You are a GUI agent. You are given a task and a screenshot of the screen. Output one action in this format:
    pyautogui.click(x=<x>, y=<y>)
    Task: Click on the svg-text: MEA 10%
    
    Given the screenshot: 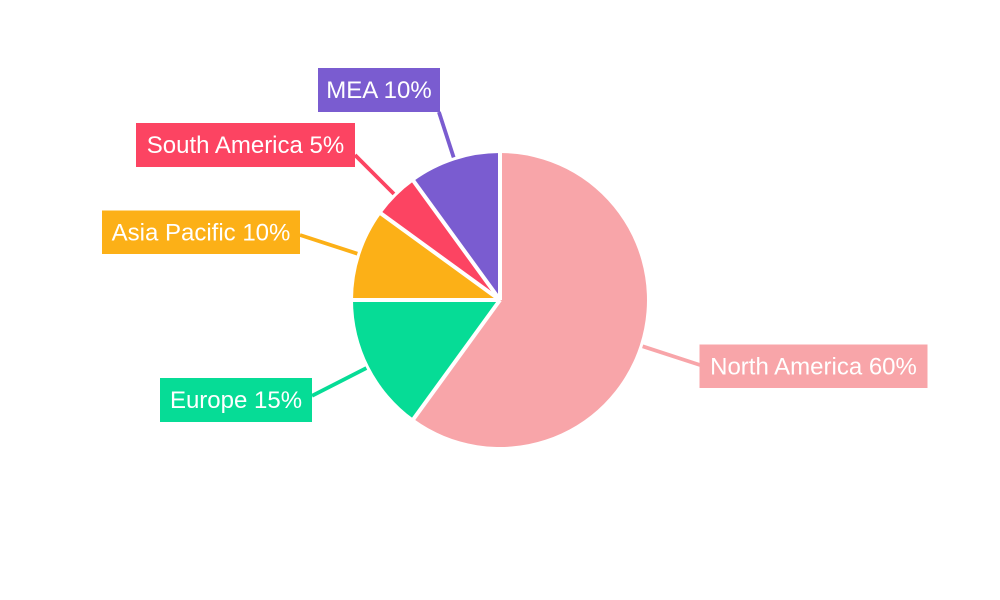 What is the action you would take?
    pyautogui.click(x=378, y=90)
    